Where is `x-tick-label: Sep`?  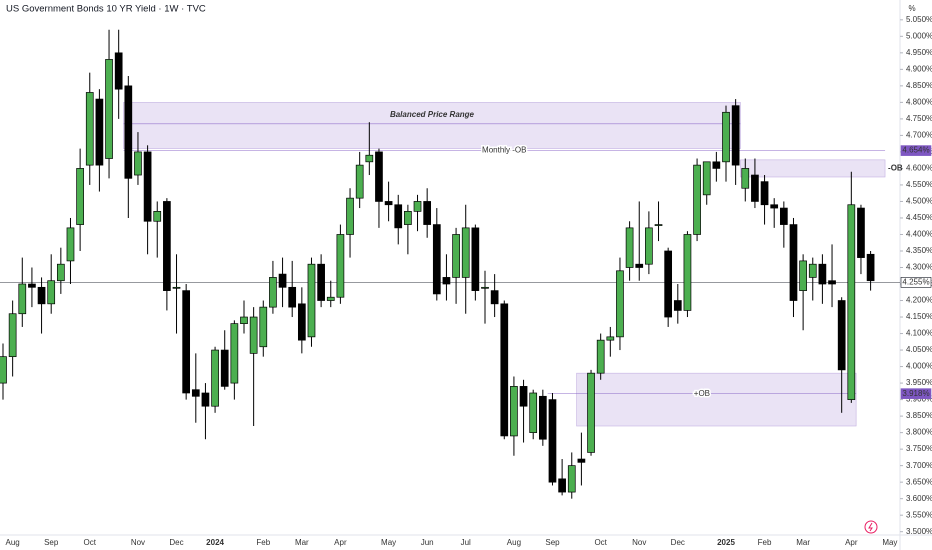
x-tick-label: Sep is located at coordinates (51, 542).